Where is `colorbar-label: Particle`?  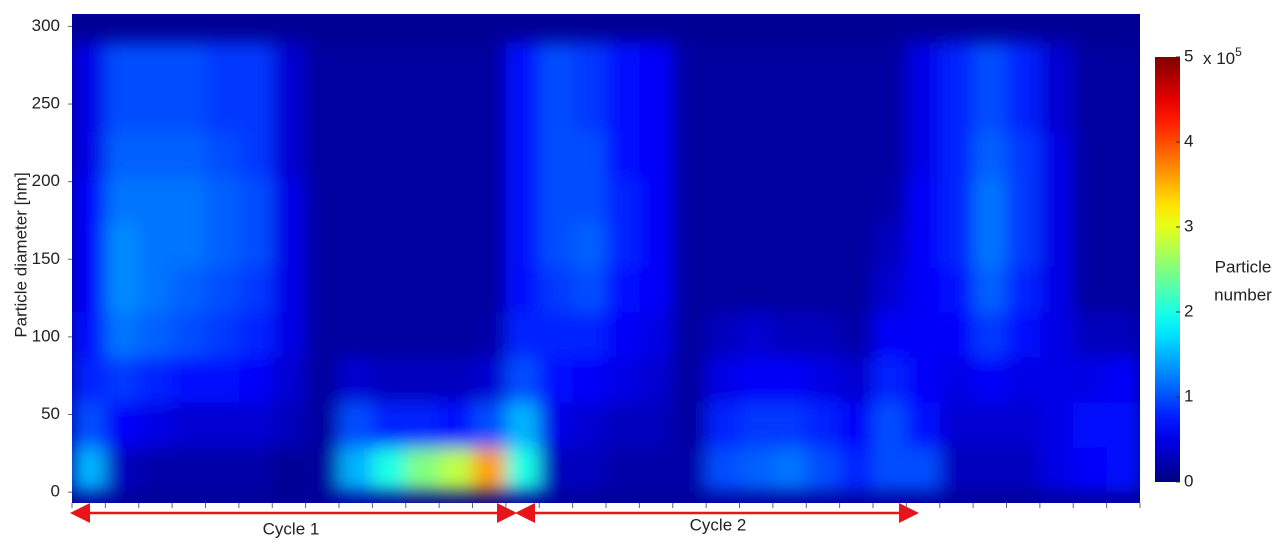 colorbar-label: Particle is located at coordinates (1243, 266).